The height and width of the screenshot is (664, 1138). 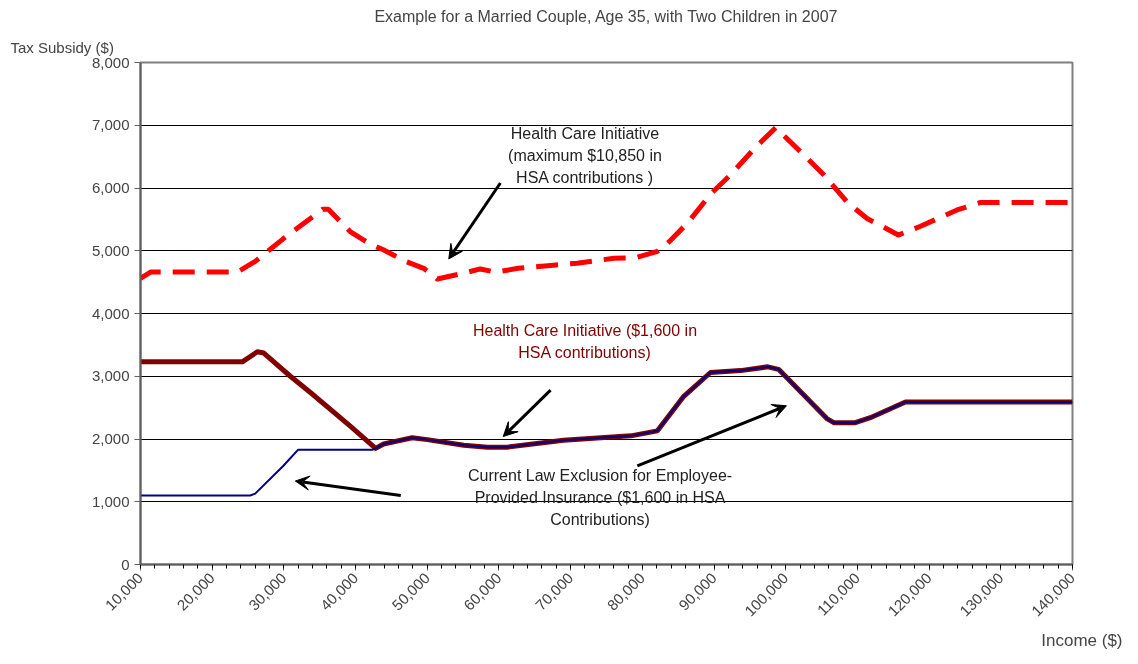 What do you see at coordinates (110, 501) in the screenshot?
I see `y-tick-label: 1,000` at bounding box center [110, 501].